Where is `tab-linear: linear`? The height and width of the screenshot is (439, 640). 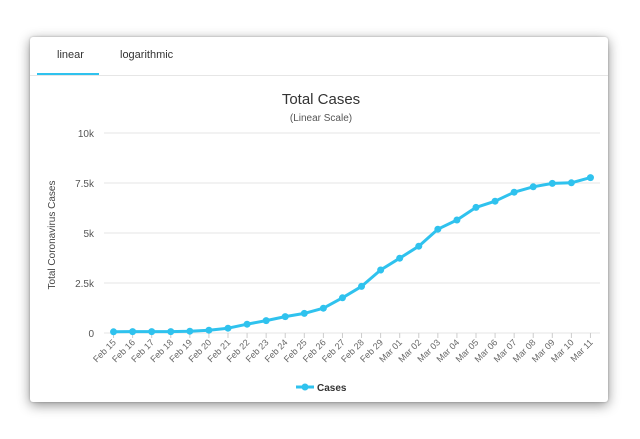
tab-linear: linear is located at coordinates (70, 55).